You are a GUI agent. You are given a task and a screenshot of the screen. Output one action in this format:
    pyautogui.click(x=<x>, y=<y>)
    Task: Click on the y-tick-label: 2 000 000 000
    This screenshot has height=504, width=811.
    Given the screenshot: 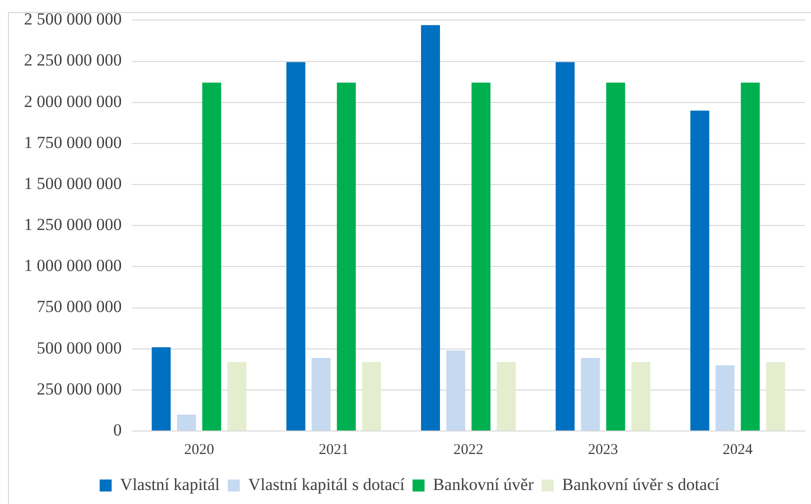 What is the action you would take?
    pyautogui.click(x=73, y=101)
    